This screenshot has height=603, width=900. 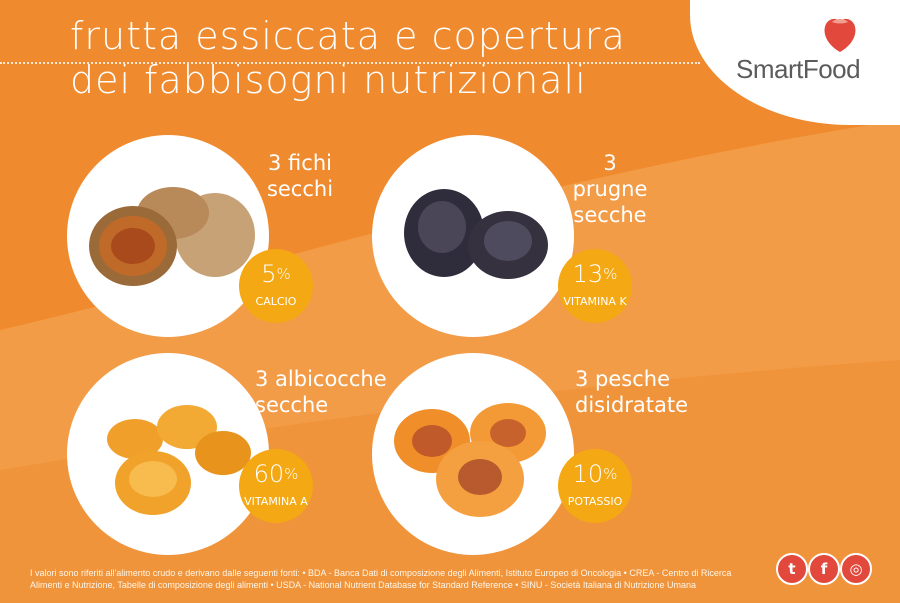 I want to click on strawberry-icon, so click(x=840, y=35).